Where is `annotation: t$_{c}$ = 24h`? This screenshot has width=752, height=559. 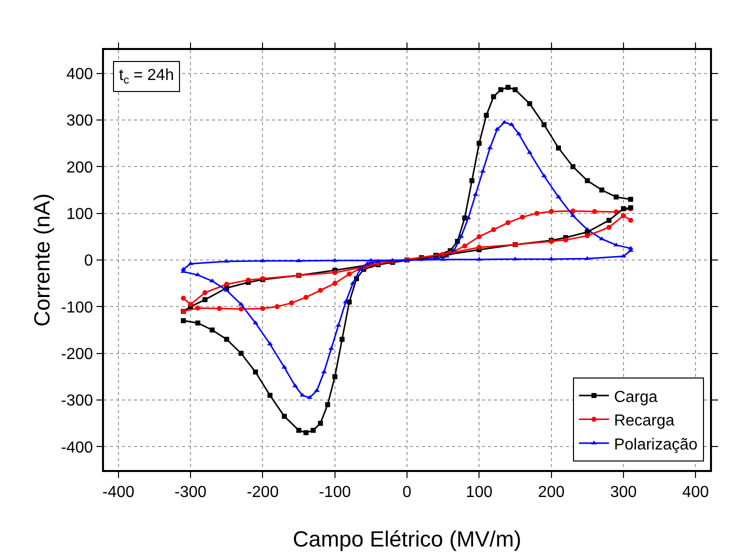
annotation: t$_{c}$ = 24h is located at coordinates (146, 76).